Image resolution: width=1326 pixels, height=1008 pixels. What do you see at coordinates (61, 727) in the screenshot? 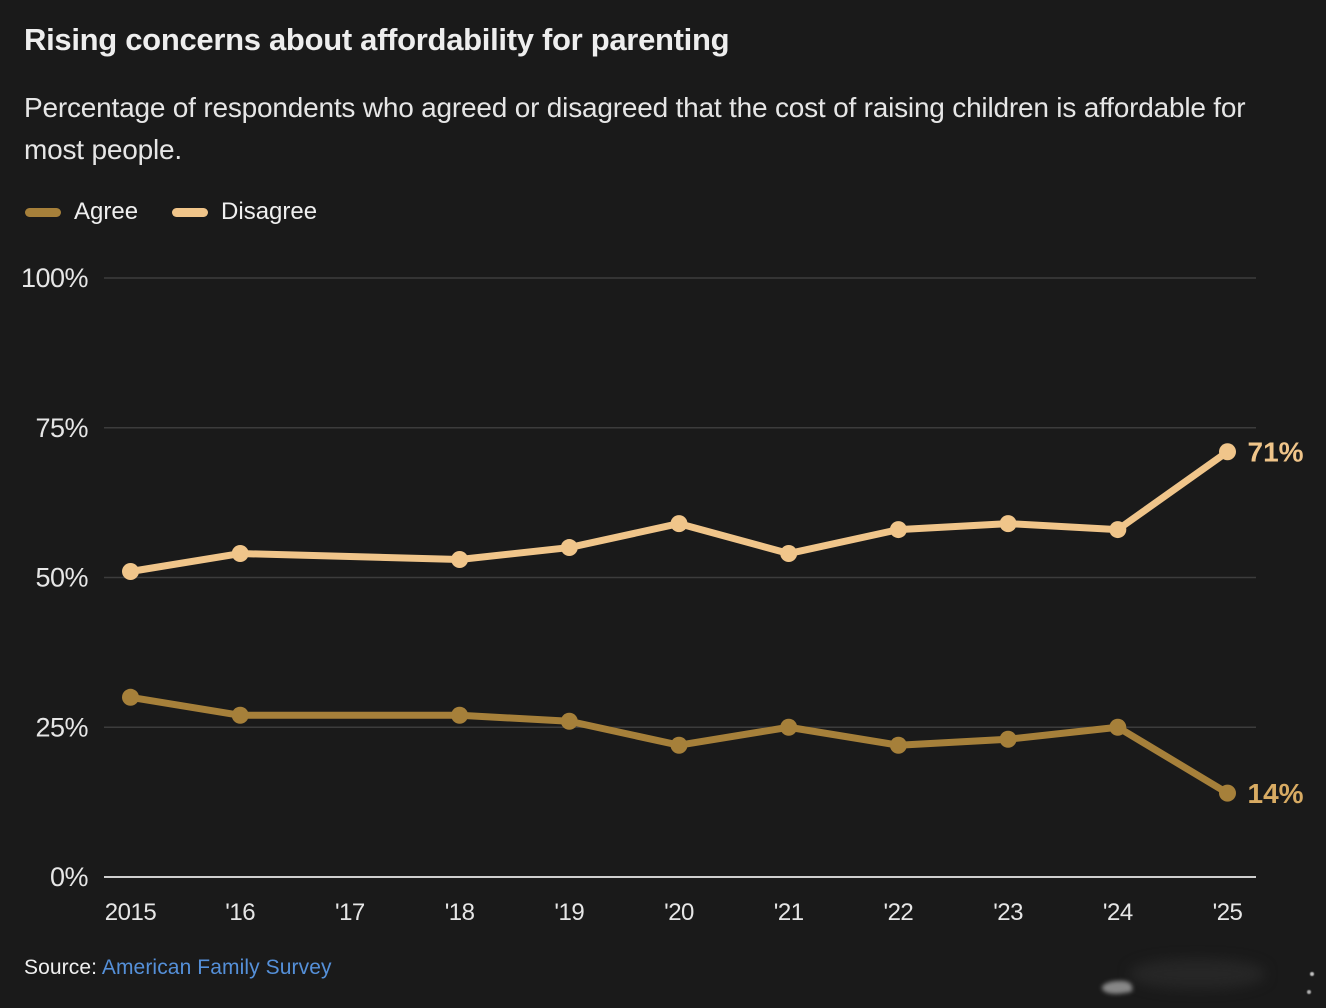
I see `y-tick-label: 25%` at bounding box center [61, 727].